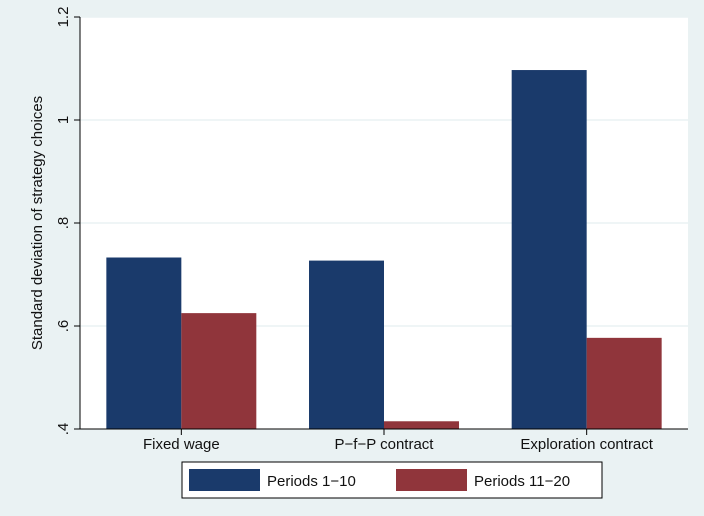  I want to click on legend-label-periods-1-10: Periods 1−10, so click(311, 481).